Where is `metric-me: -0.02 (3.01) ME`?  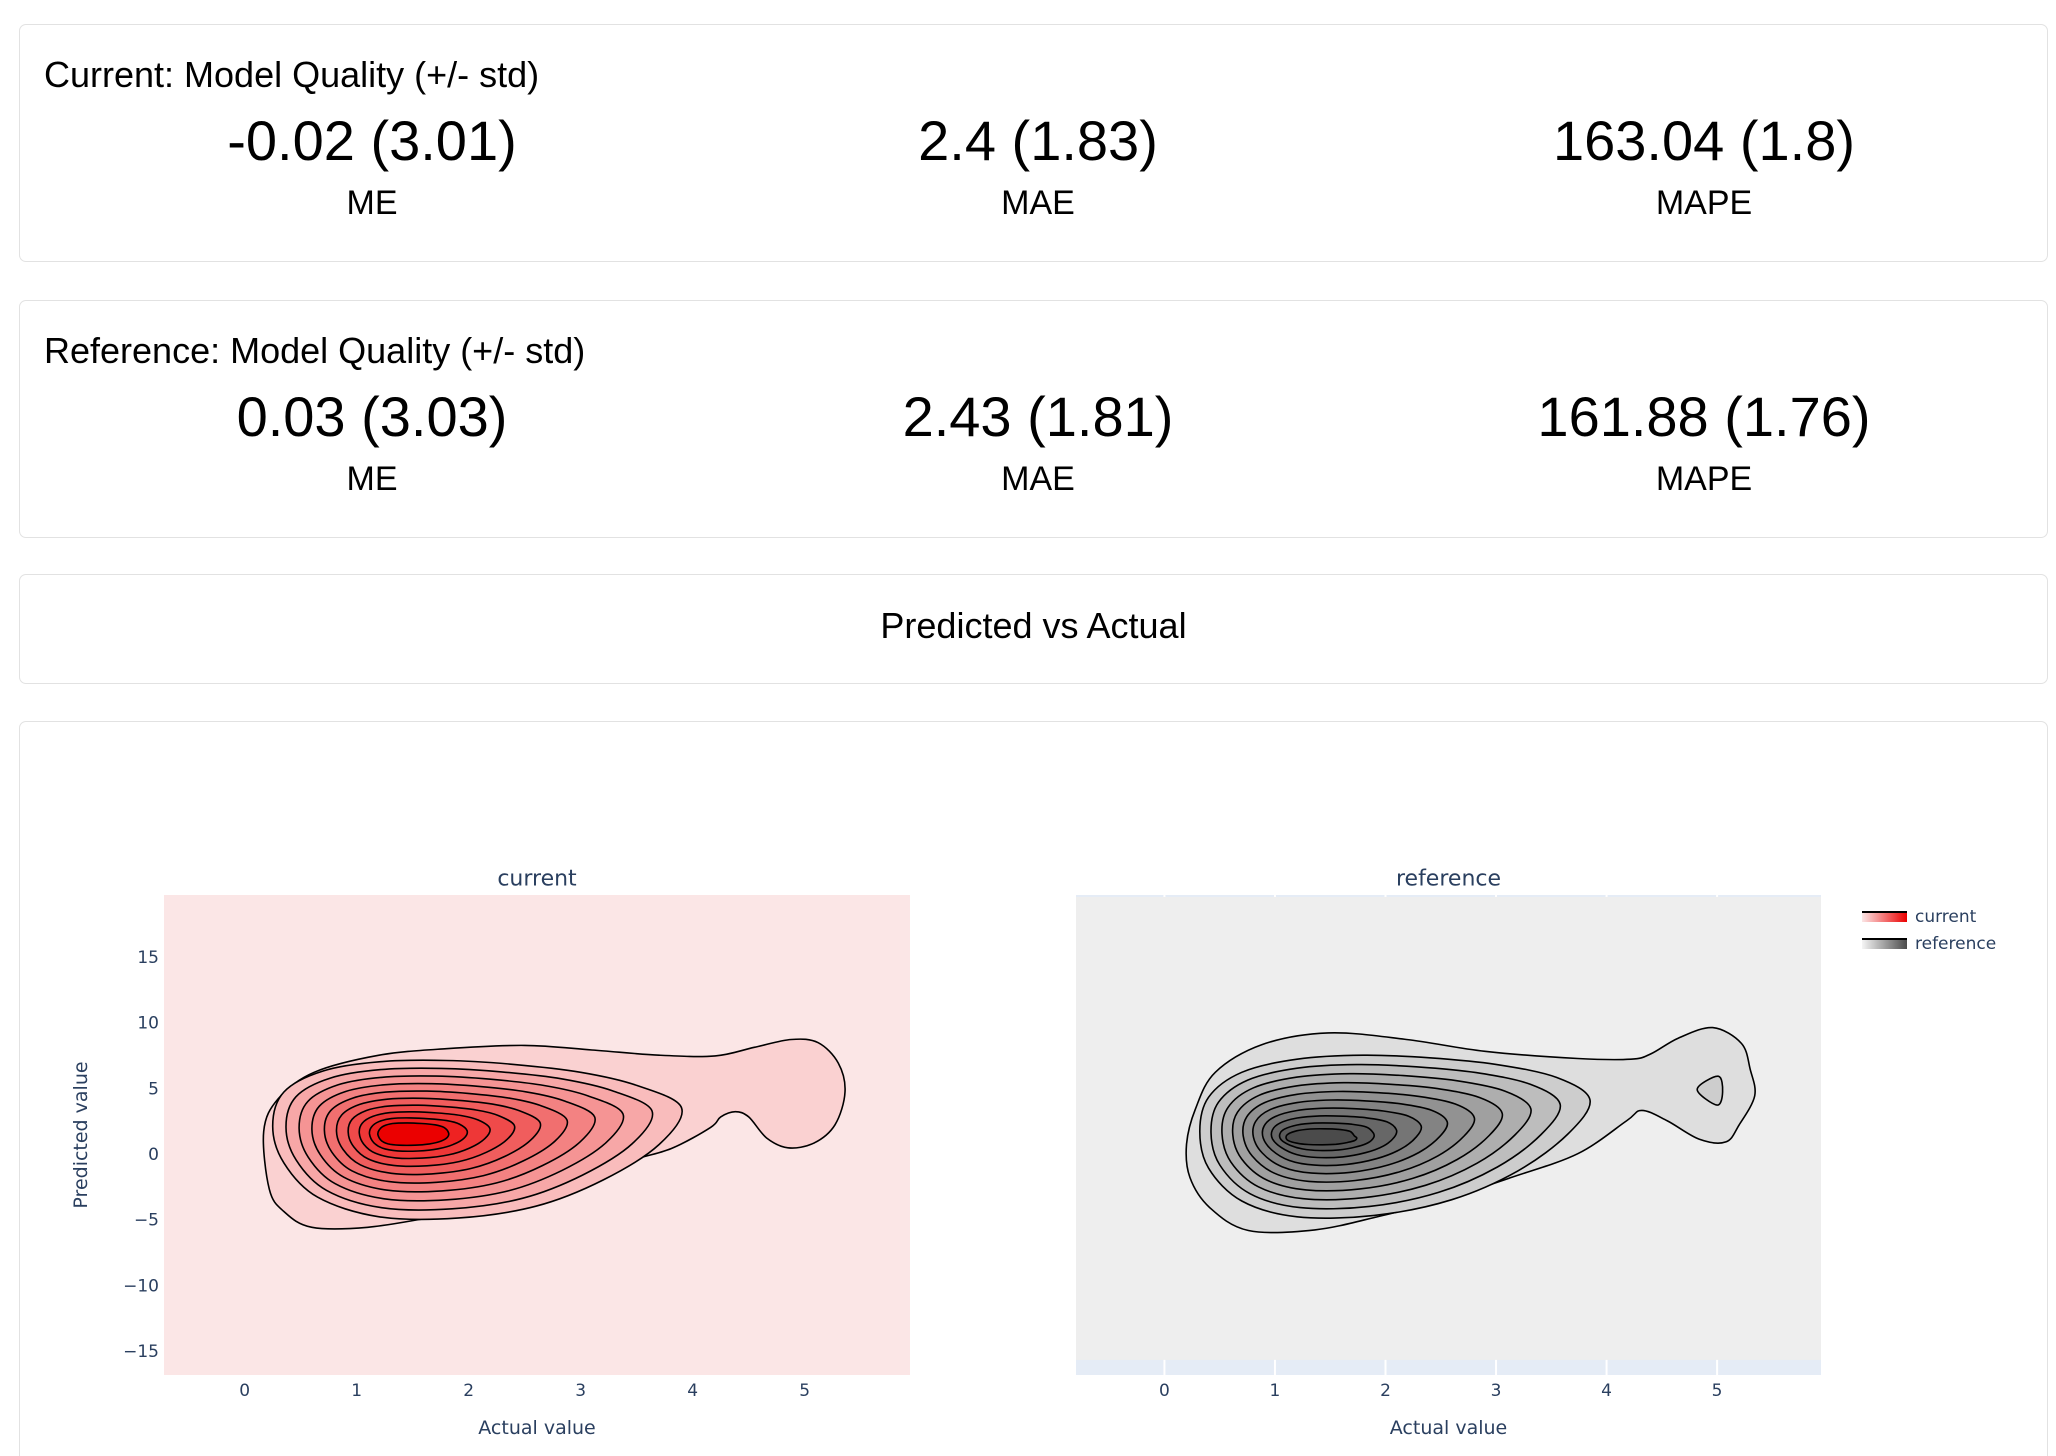
metric-me: -0.02 (3.01) ME is located at coordinates (372, 143).